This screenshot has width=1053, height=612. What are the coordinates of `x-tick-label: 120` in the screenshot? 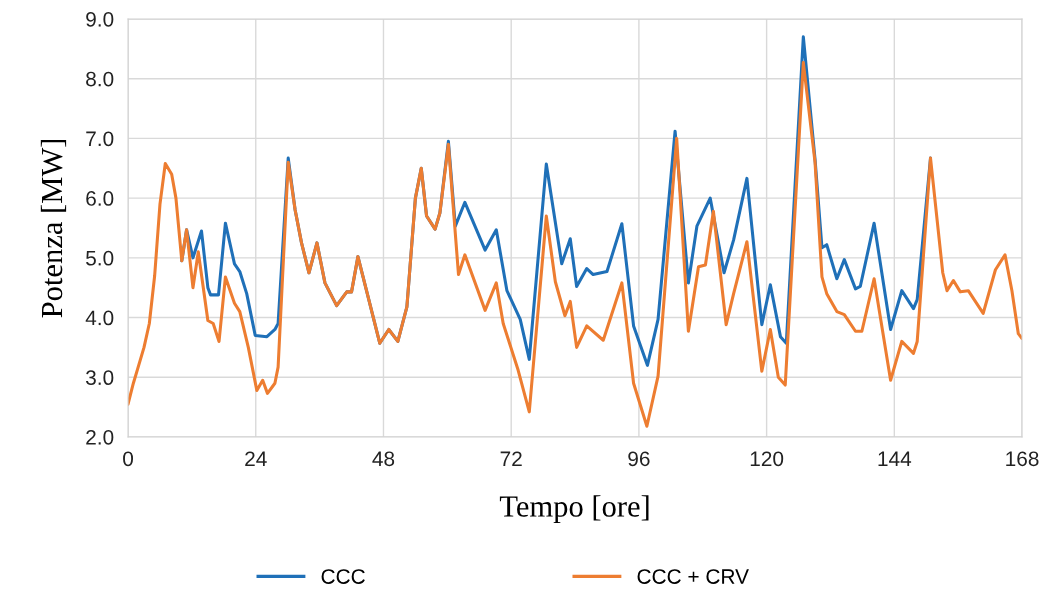 It's located at (767, 459).